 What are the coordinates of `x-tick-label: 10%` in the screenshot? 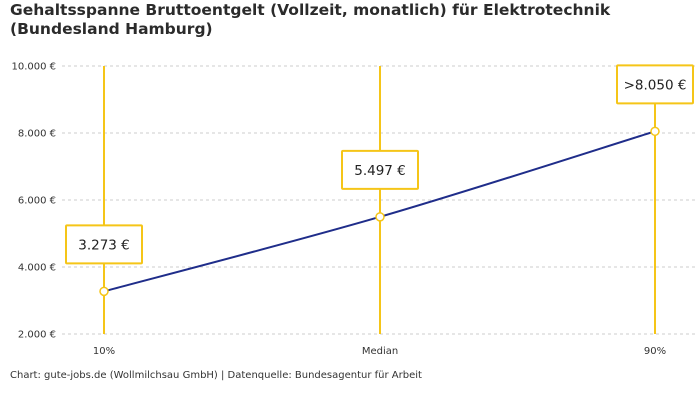 It's located at (104, 351).